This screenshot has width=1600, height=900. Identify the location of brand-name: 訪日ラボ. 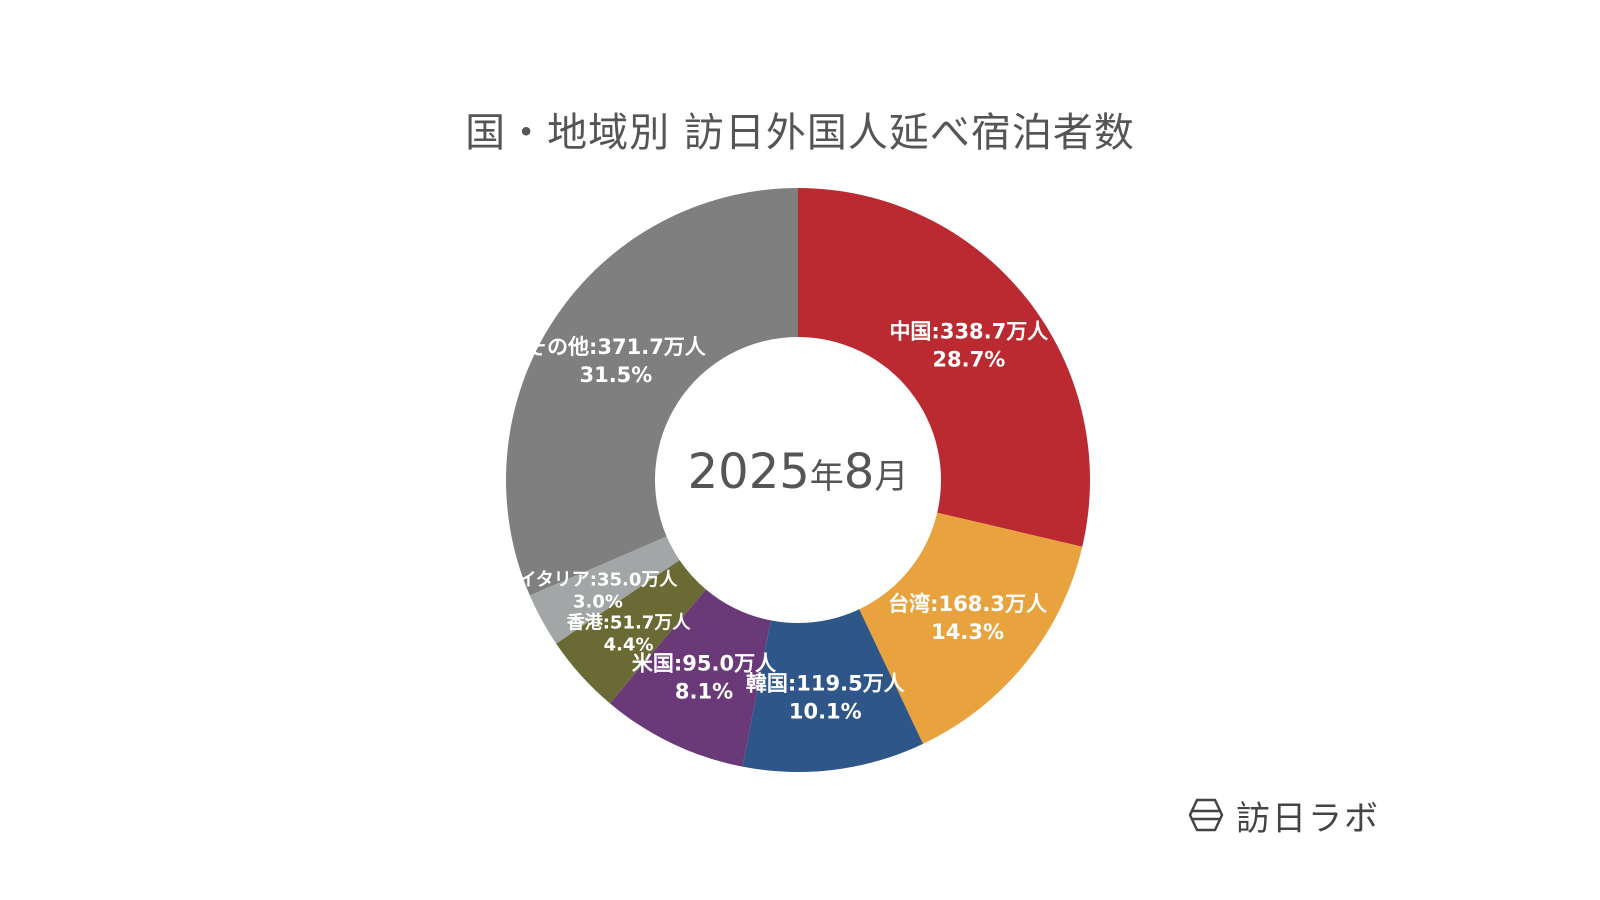
(1308, 818).